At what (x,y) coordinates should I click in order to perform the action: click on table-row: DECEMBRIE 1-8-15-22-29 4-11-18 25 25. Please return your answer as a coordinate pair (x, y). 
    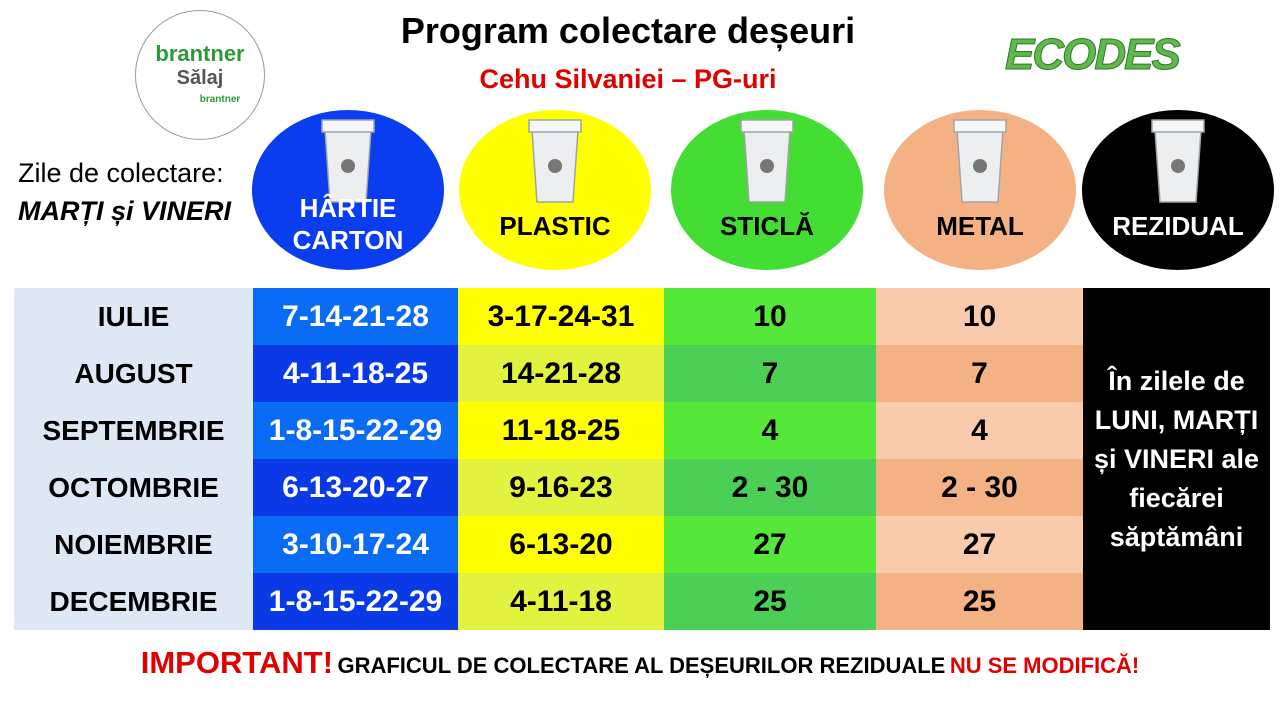
    Looking at the image, I should click on (642, 601).